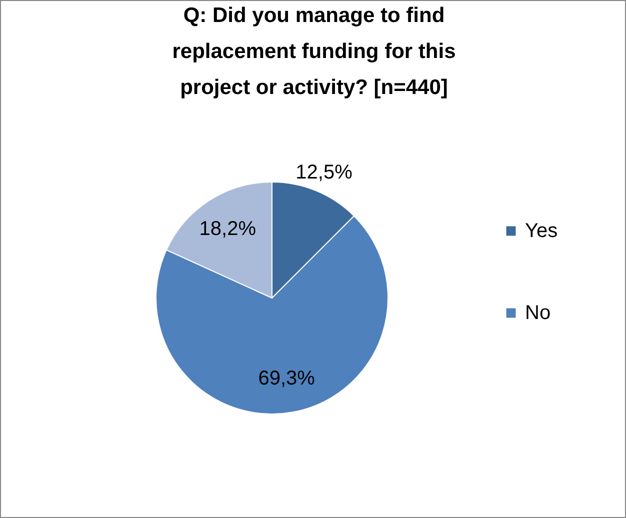 The image size is (626, 518). What do you see at coordinates (324, 172) in the screenshot?
I see `data-label: 12,5%` at bounding box center [324, 172].